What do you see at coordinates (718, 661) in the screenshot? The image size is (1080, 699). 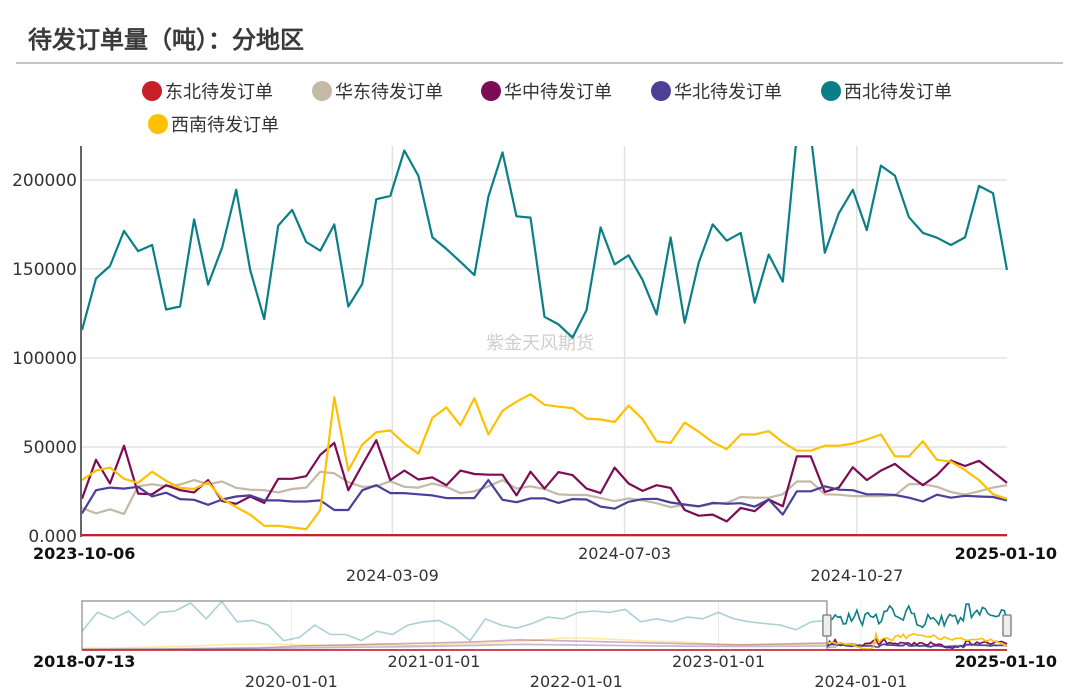 I see `navigator-tick-label: 2023-01-01` at bounding box center [718, 661].